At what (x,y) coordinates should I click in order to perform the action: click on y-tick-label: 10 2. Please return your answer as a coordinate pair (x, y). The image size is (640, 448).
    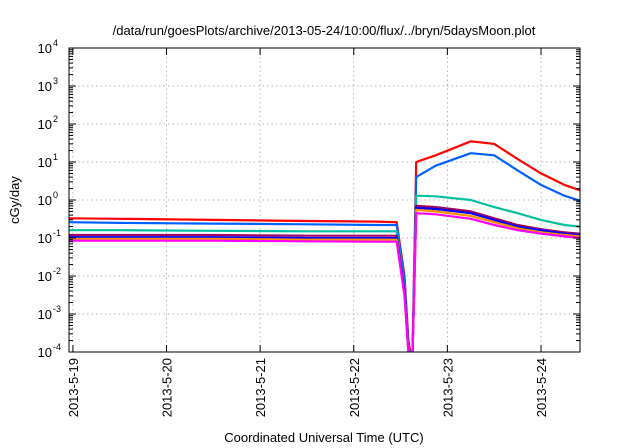
    Looking at the image, I should click on (48, 123).